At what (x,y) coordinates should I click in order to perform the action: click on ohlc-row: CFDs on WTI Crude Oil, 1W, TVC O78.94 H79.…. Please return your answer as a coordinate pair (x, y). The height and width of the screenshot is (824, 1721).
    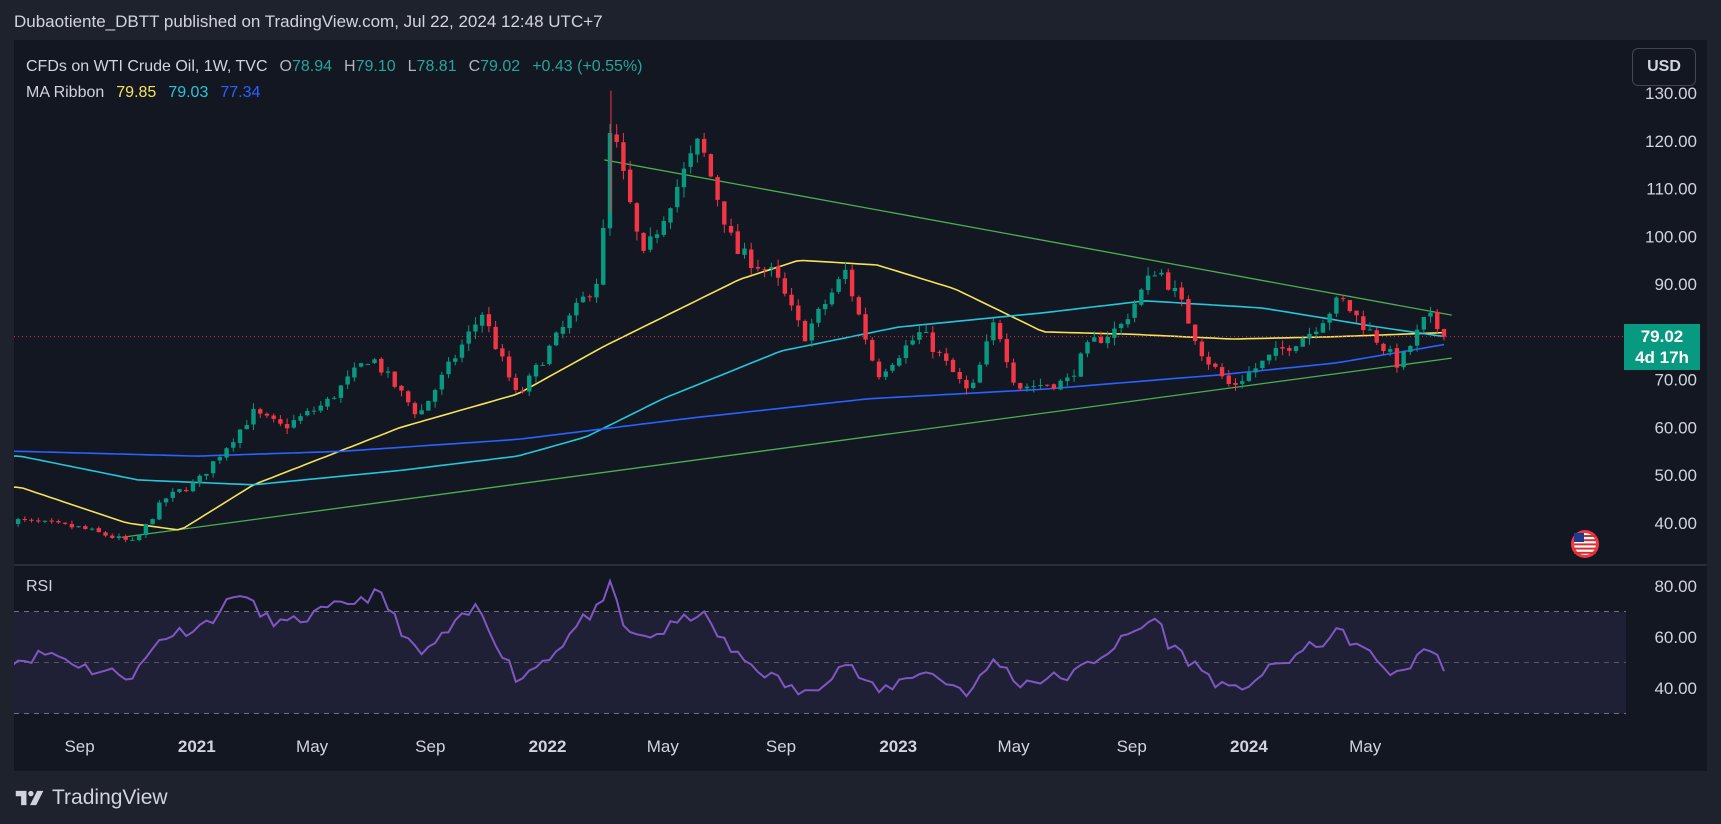
    Looking at the image, I should click on (334, 67).